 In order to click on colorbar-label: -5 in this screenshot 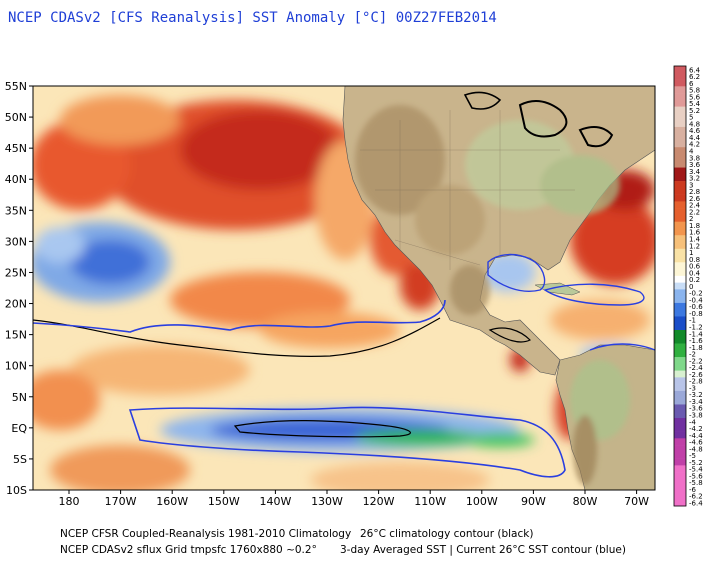, I will do `click(692, 456)`.